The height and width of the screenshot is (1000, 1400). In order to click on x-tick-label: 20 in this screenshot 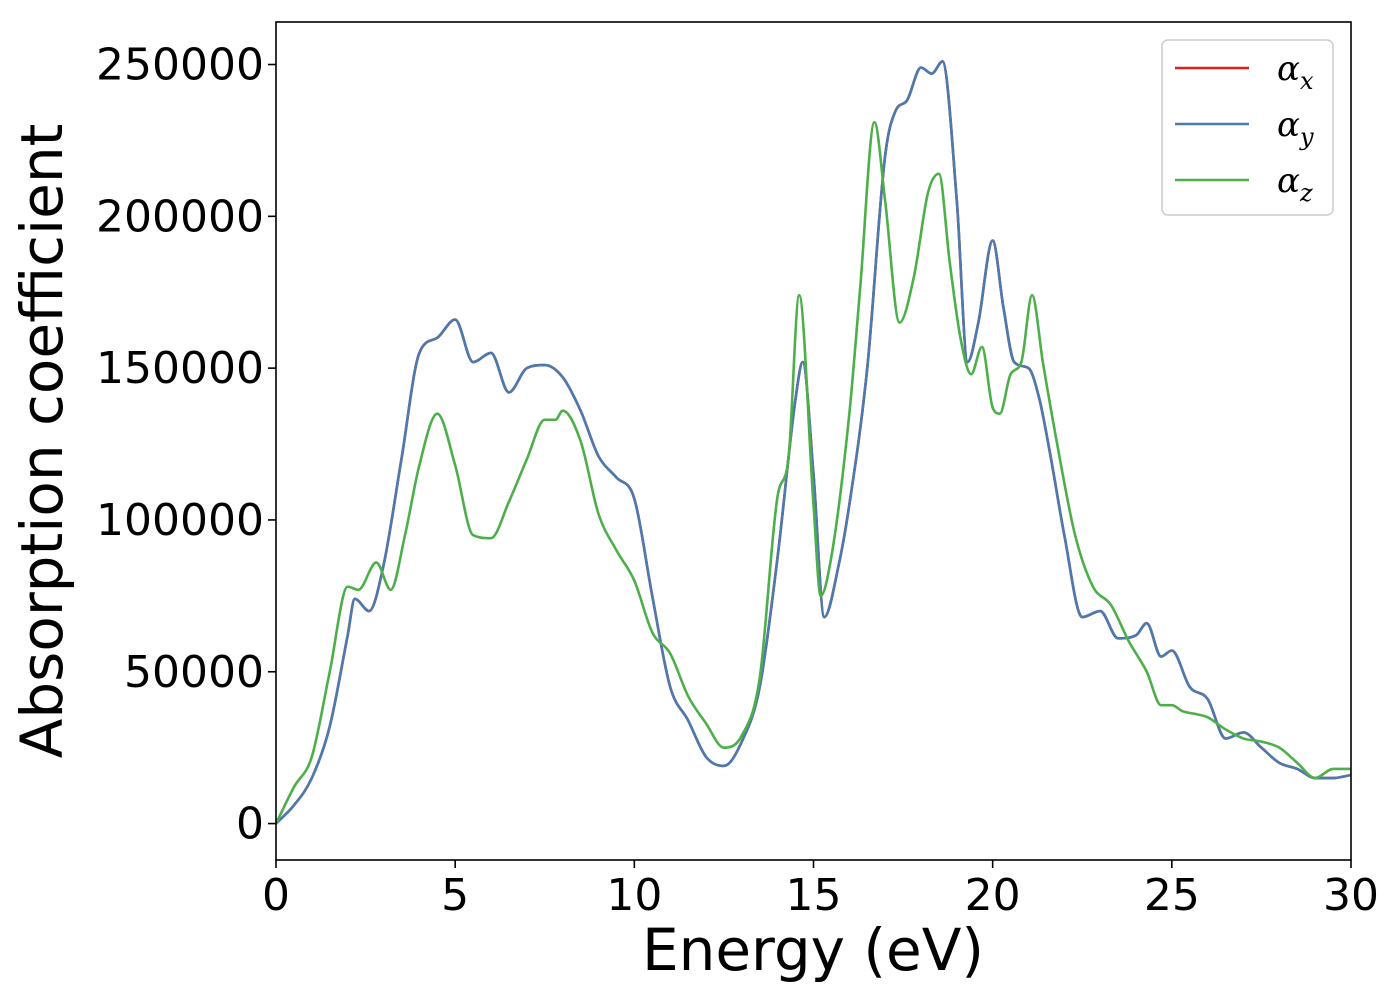, I will do `click(993, 895)`.